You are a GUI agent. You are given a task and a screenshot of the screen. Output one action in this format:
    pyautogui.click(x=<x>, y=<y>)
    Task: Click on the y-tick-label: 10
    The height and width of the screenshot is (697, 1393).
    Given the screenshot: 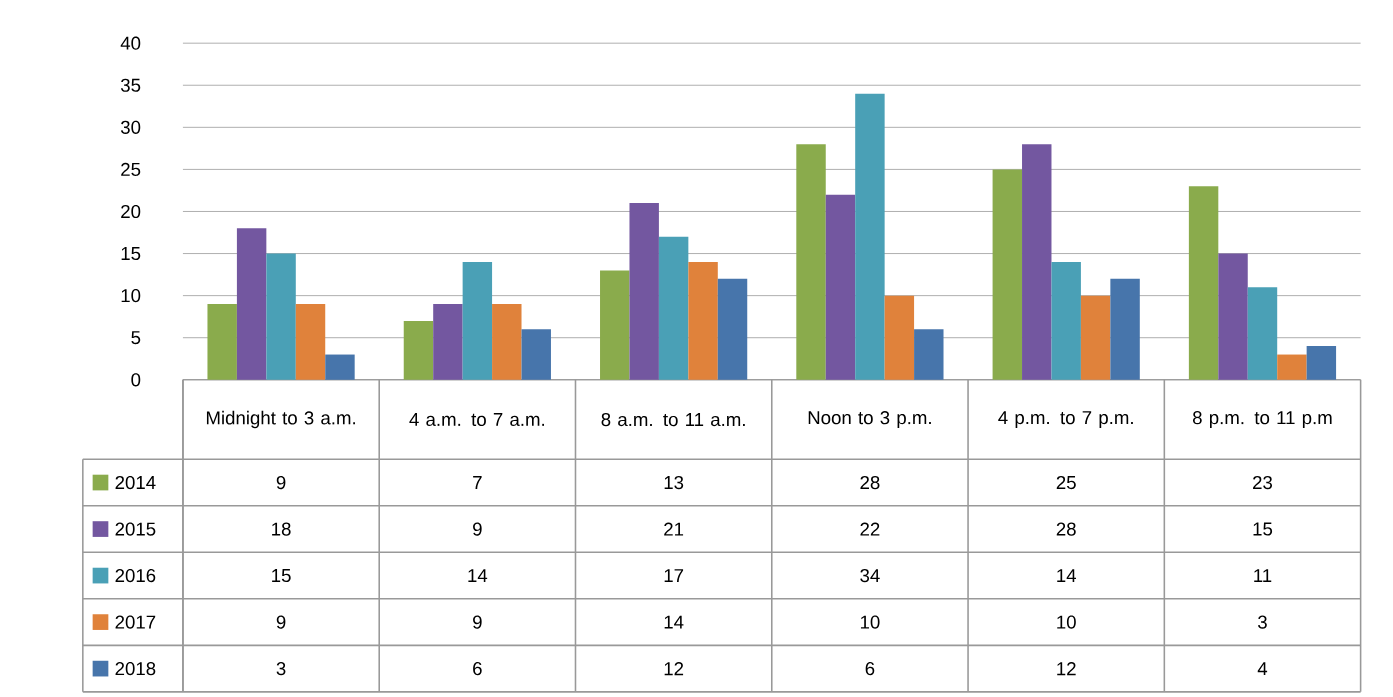 What is the action you would take?
    pyautogui.click(x=131, y=296)
    